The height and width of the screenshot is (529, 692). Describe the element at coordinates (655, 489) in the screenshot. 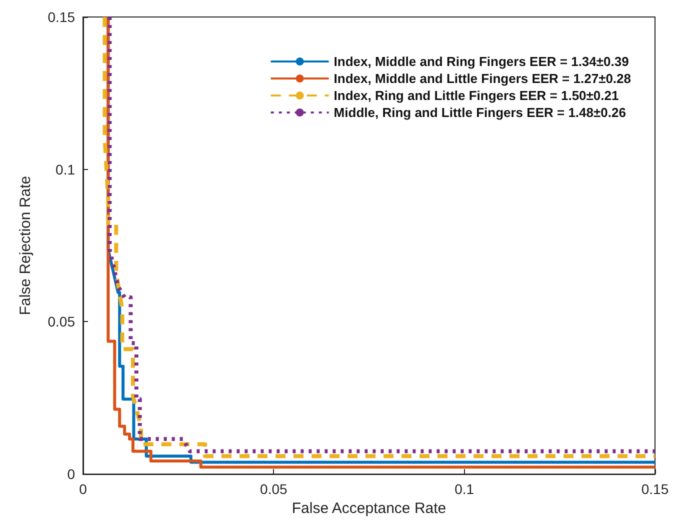

I see `x-tick-label: 0.15` at that location.